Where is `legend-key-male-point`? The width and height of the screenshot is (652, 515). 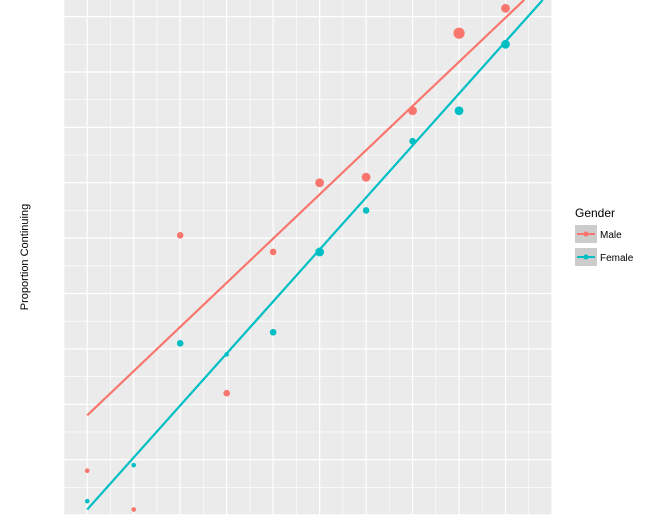
legend-key-male-point is located at coordinates (586, 234).